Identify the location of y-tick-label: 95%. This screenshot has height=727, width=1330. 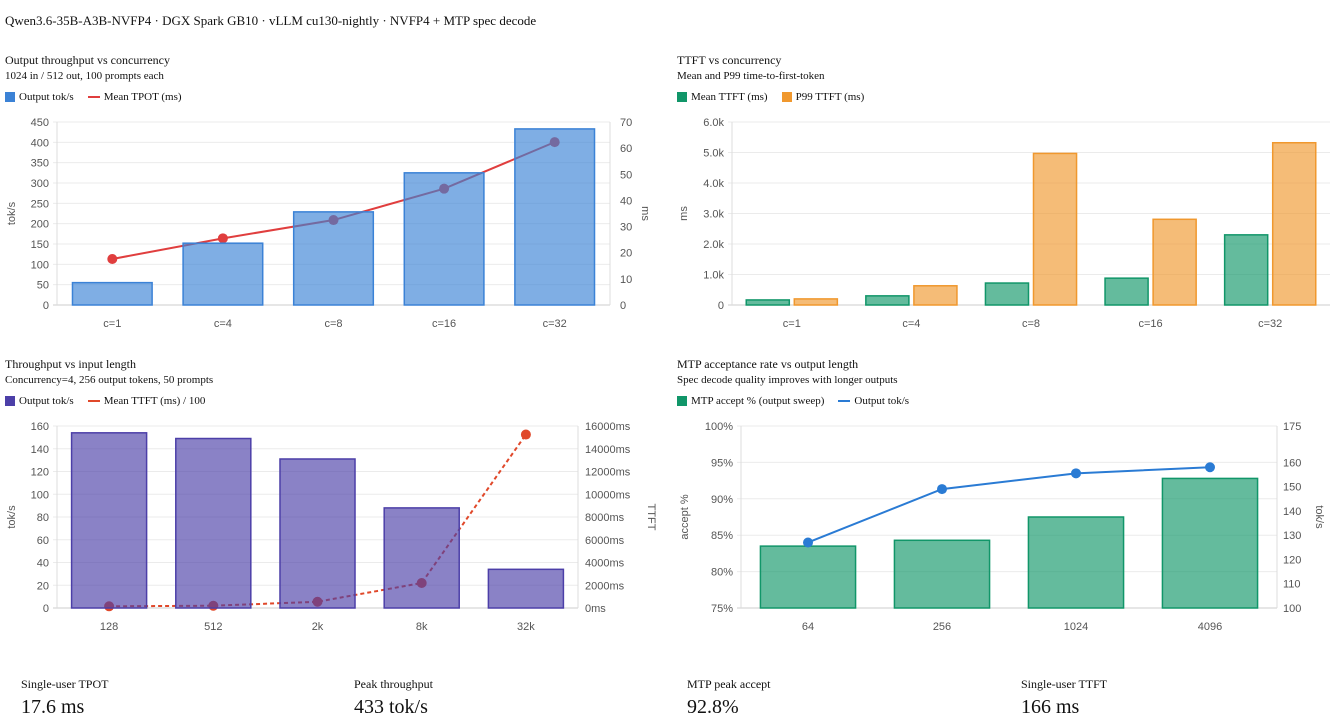
(722, 463).